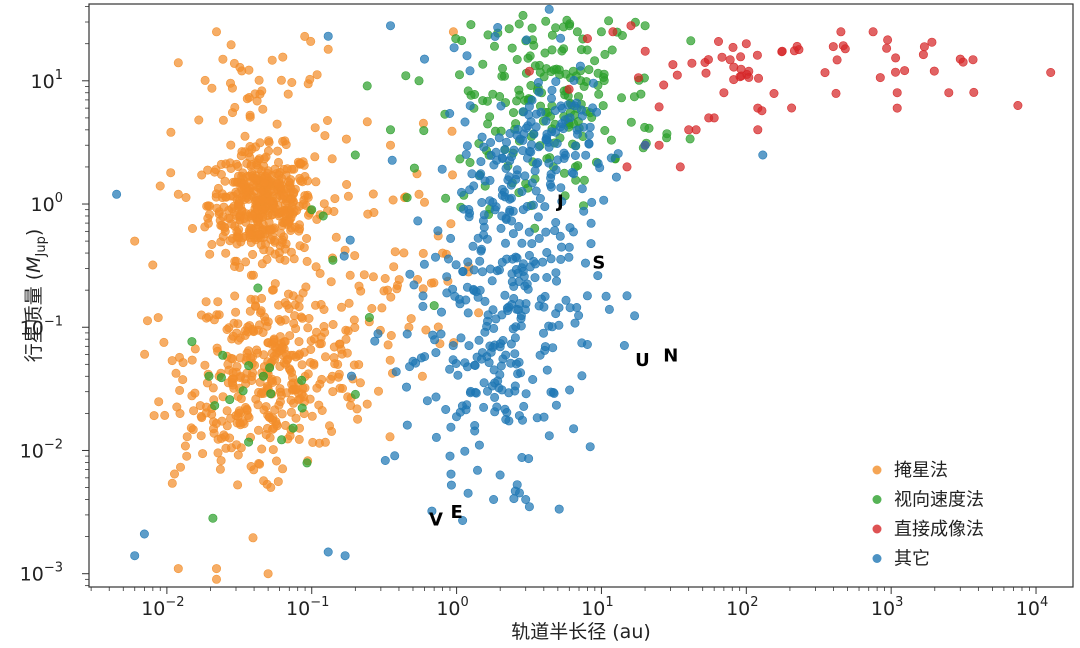 The width and height of the screenshot is (1080, 648). Describe the element at coordinates (642, 360) in the screenshot. I see `planet-label-u: U` at that location.